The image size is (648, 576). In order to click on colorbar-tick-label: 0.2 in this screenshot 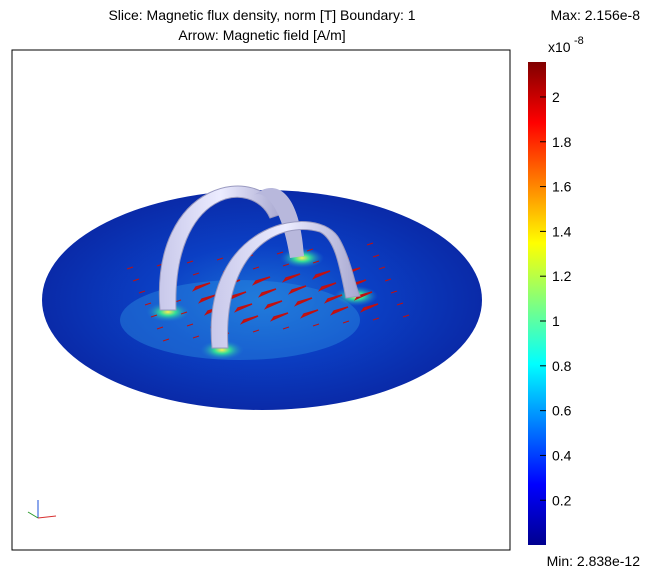, I will do `click(562, 500)`.